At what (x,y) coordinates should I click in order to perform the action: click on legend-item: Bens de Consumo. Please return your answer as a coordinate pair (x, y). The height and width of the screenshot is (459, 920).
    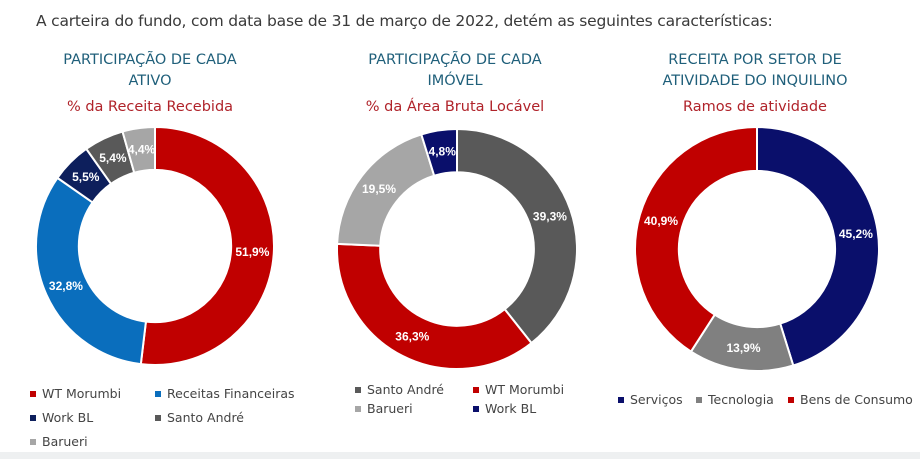
    Looking at the image, I should click on (850, 399).